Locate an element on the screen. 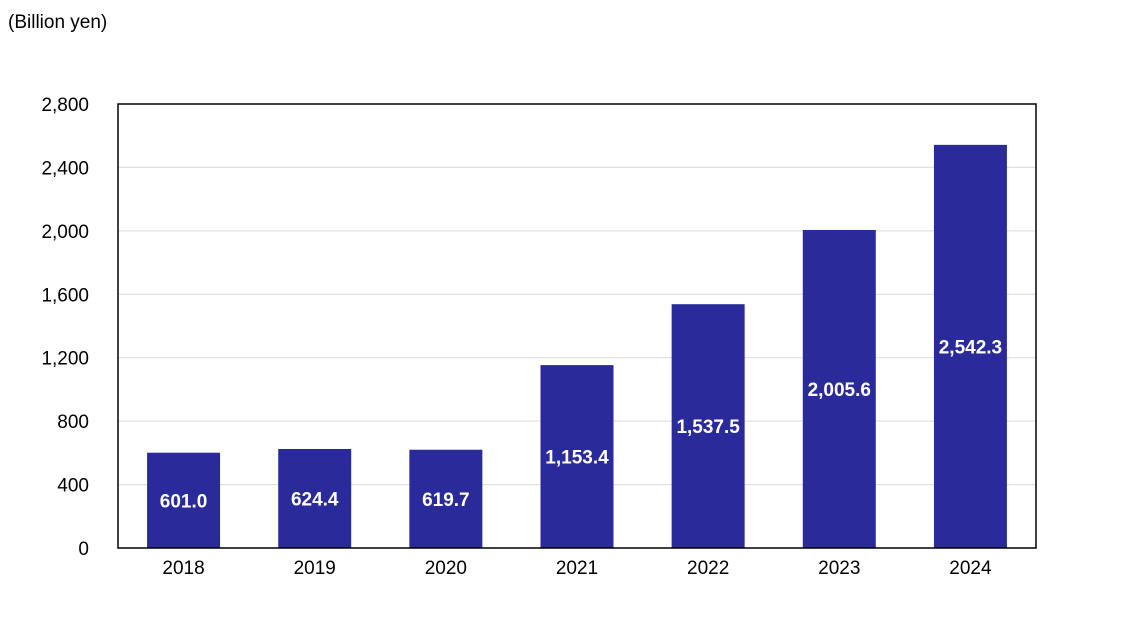 The width and height of the screenshot is (1136, 644). bar-2022 is located at coordinates (708, 426).